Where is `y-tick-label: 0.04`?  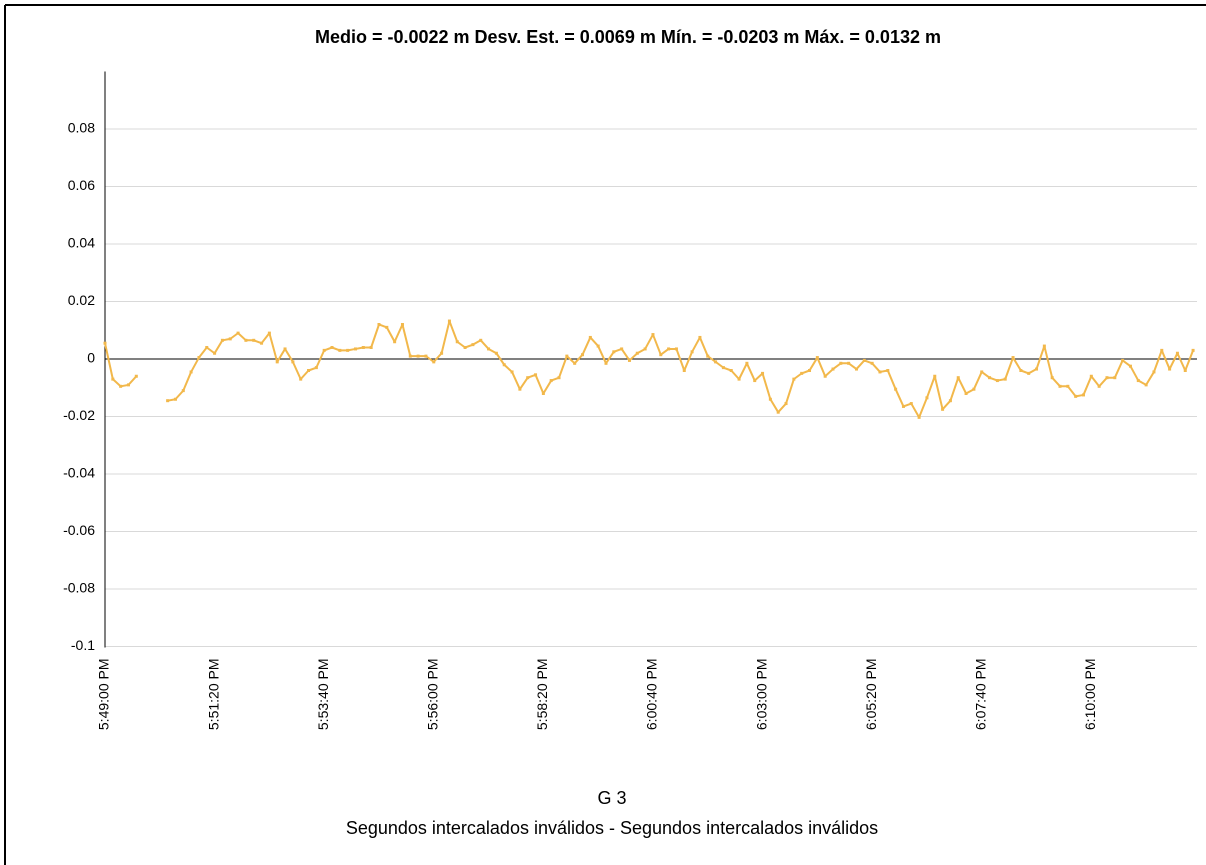 y-tick-label: 0.04 is located at coordinates (81, 243).